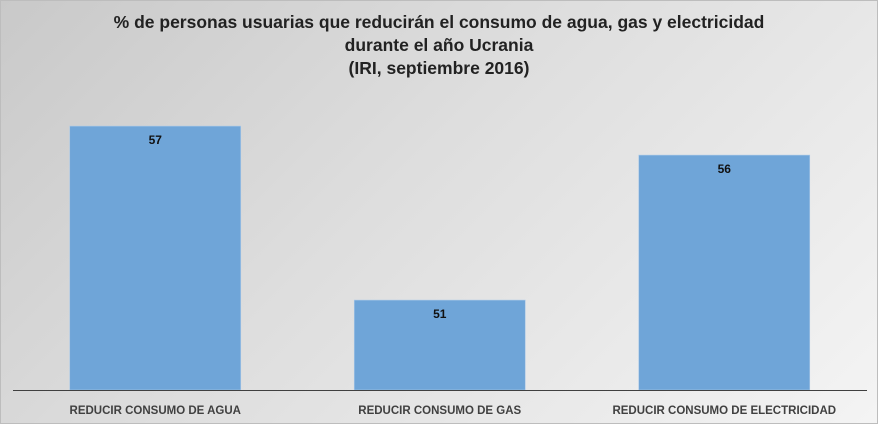  Describe the element at coordinates (155, 411) in the screenshot. I see `category-label-1: REDUCIR CONSUMO DE AGUA` at that location.